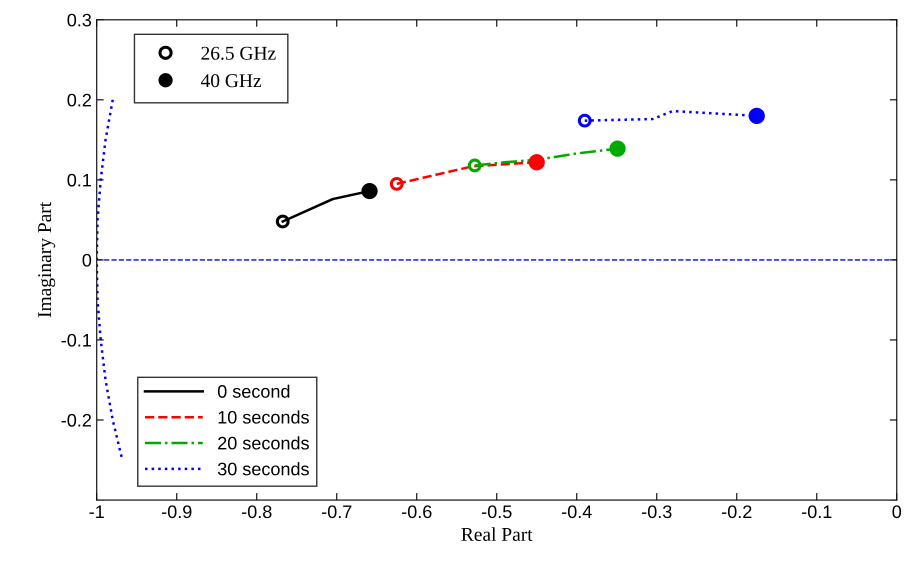  What do you see at coordinates (79, 100) in the screenshot?
I see `y-tick-label: 0.2` at bounding box center [79, 100].